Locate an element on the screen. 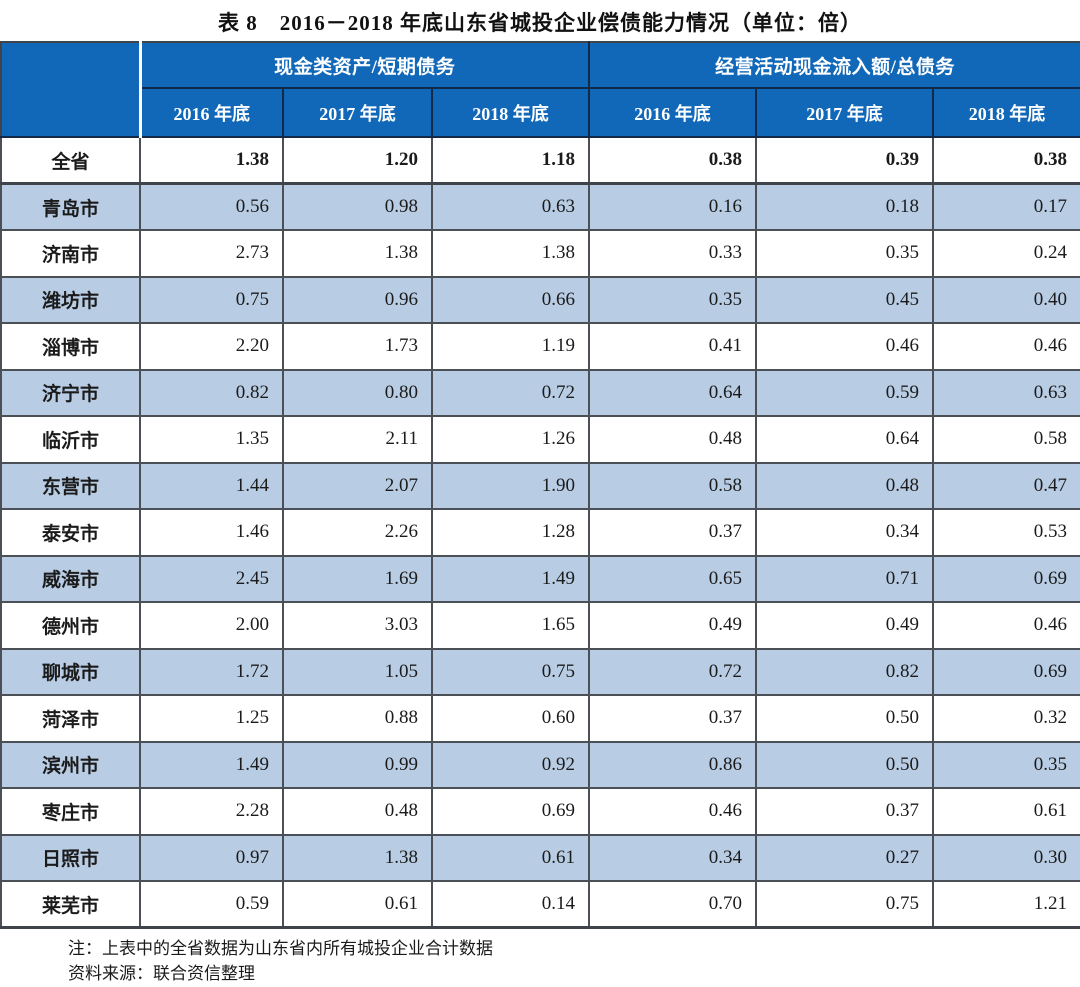 This screenshot has height=987, width=1080. cell-value: 1.35 is located at coordinates (211, 439).